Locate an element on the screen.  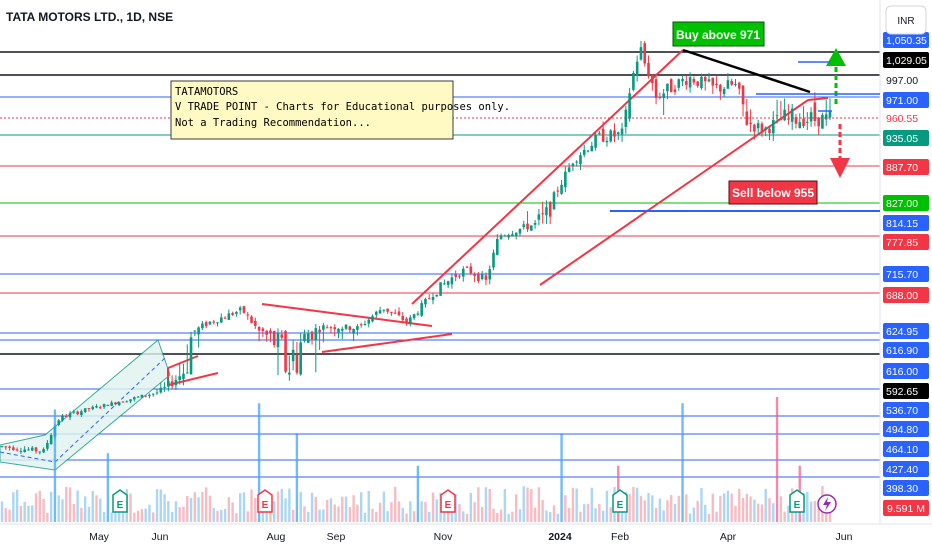
currency-label: INR is located at coordinates (905, 21).